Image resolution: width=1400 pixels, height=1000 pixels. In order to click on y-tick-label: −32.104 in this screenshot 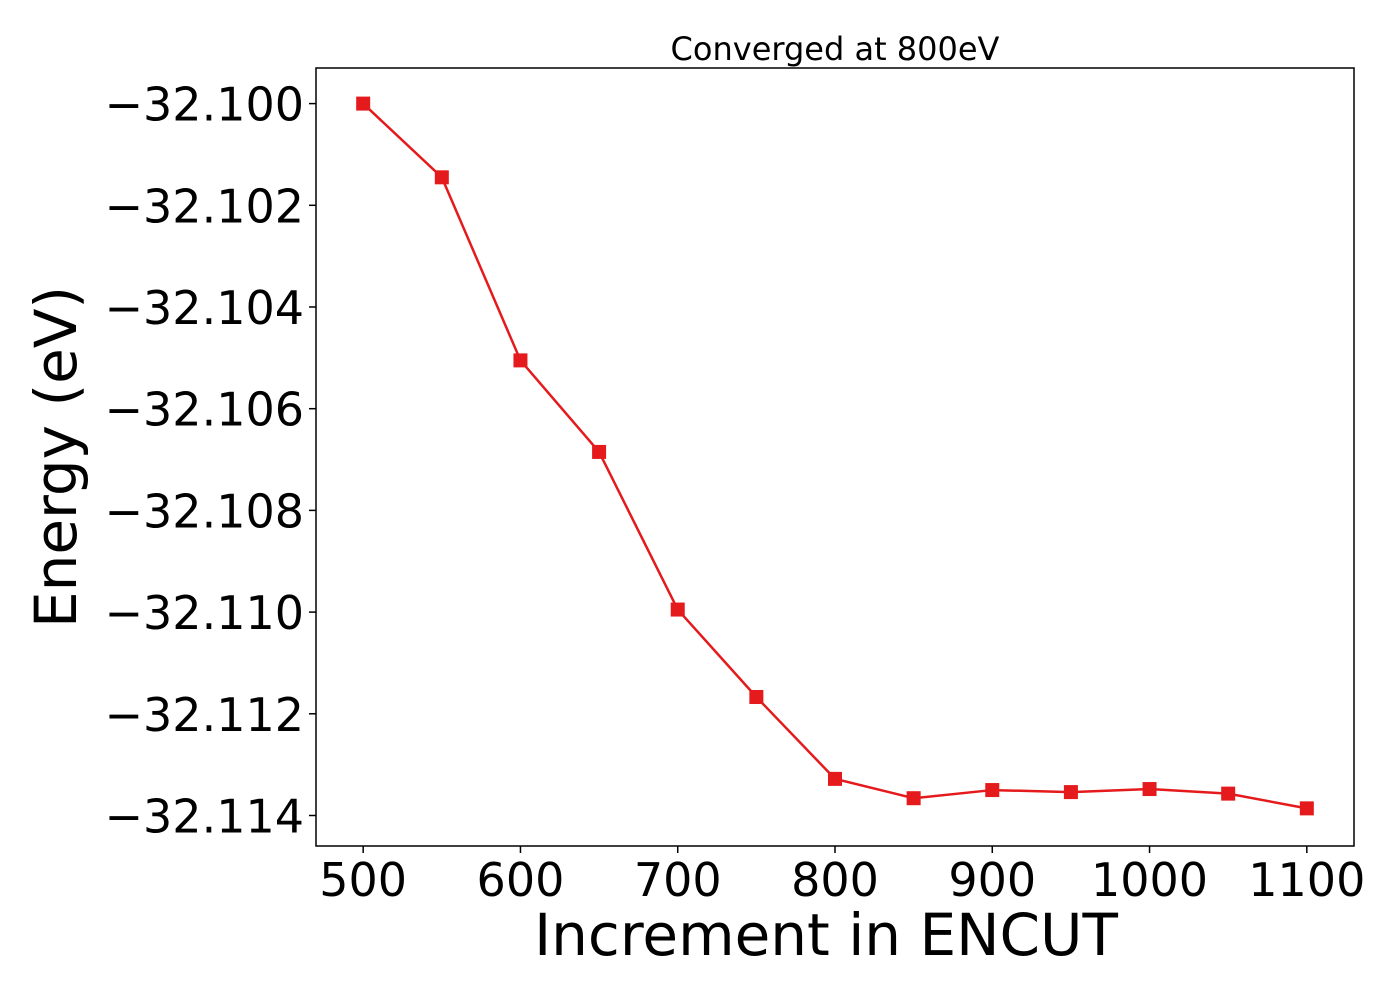, I will do `click(205, 308)`.